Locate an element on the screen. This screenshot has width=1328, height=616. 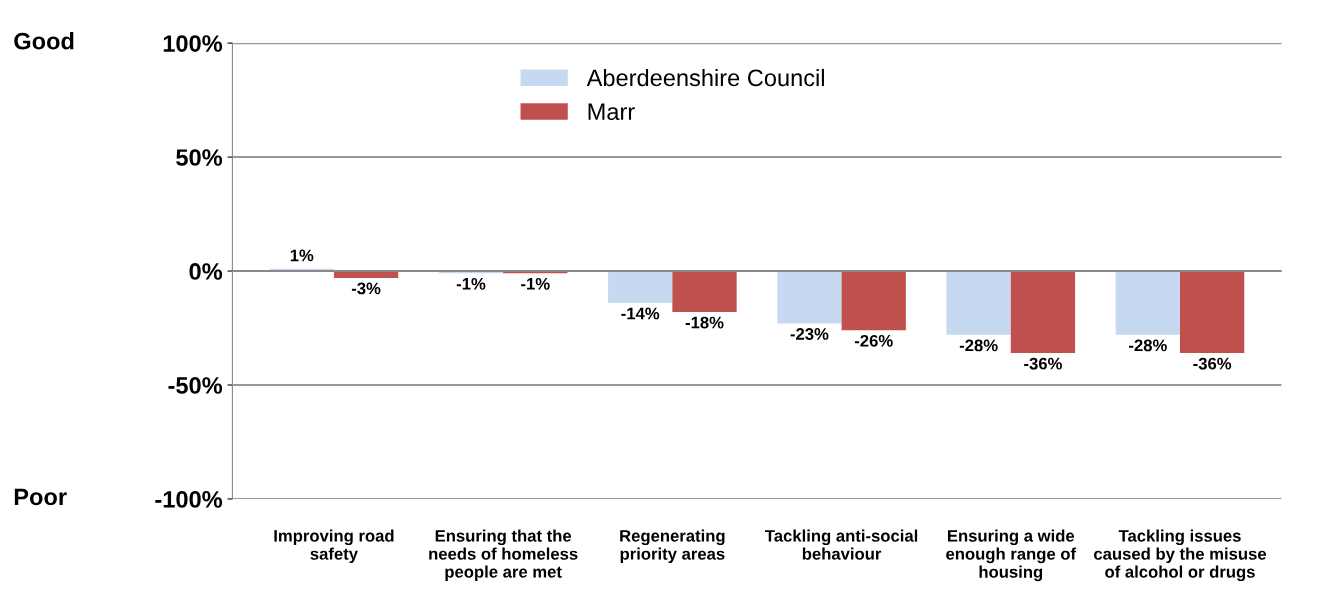
y-tick-label: -100% is located at coordinates (189, 499).